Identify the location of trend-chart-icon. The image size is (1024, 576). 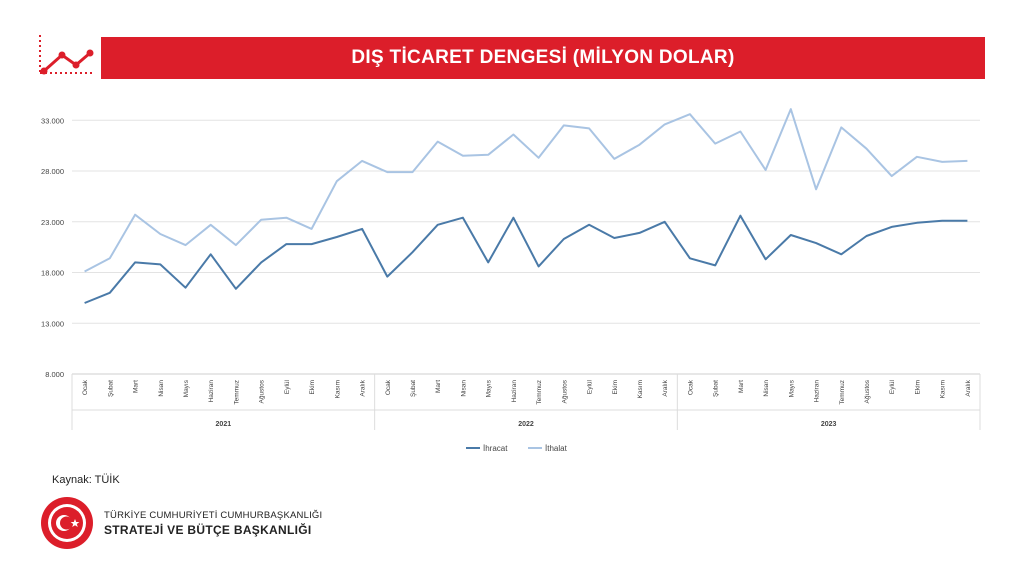
(66, 55).